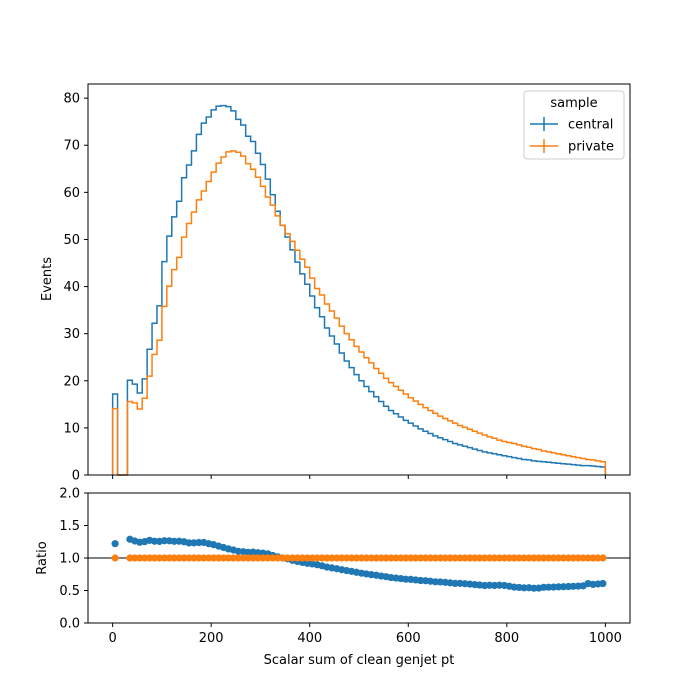  Describe the element at coordinates (71, 381) in the screenshot. I see `main-y-tick-label: 20` at that location.